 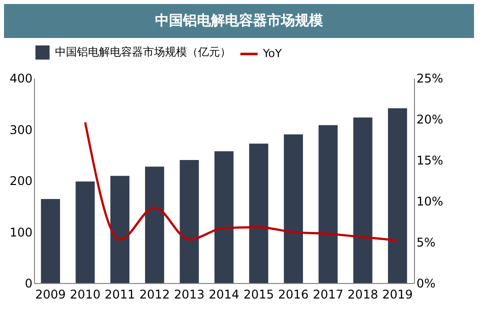 I want to click on legend-label: YoY, so click(x=272, y=53).